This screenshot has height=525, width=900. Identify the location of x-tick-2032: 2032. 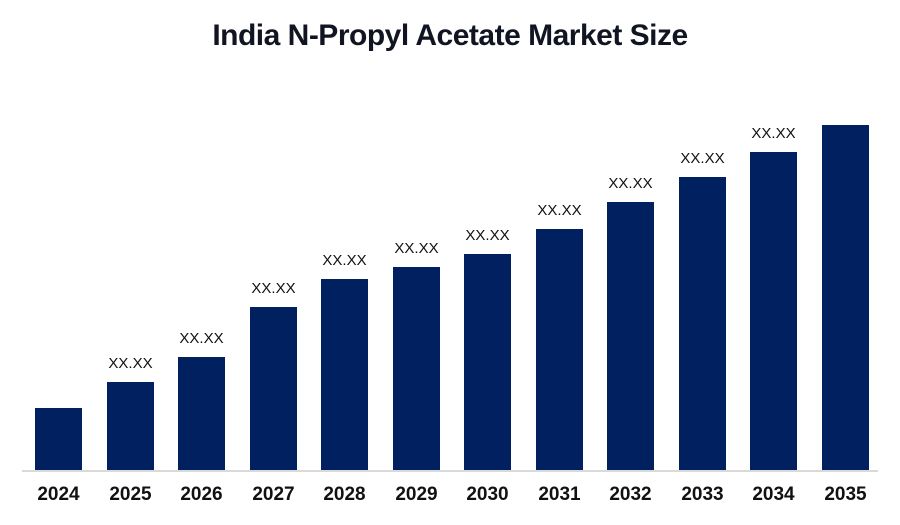
(630, 494).